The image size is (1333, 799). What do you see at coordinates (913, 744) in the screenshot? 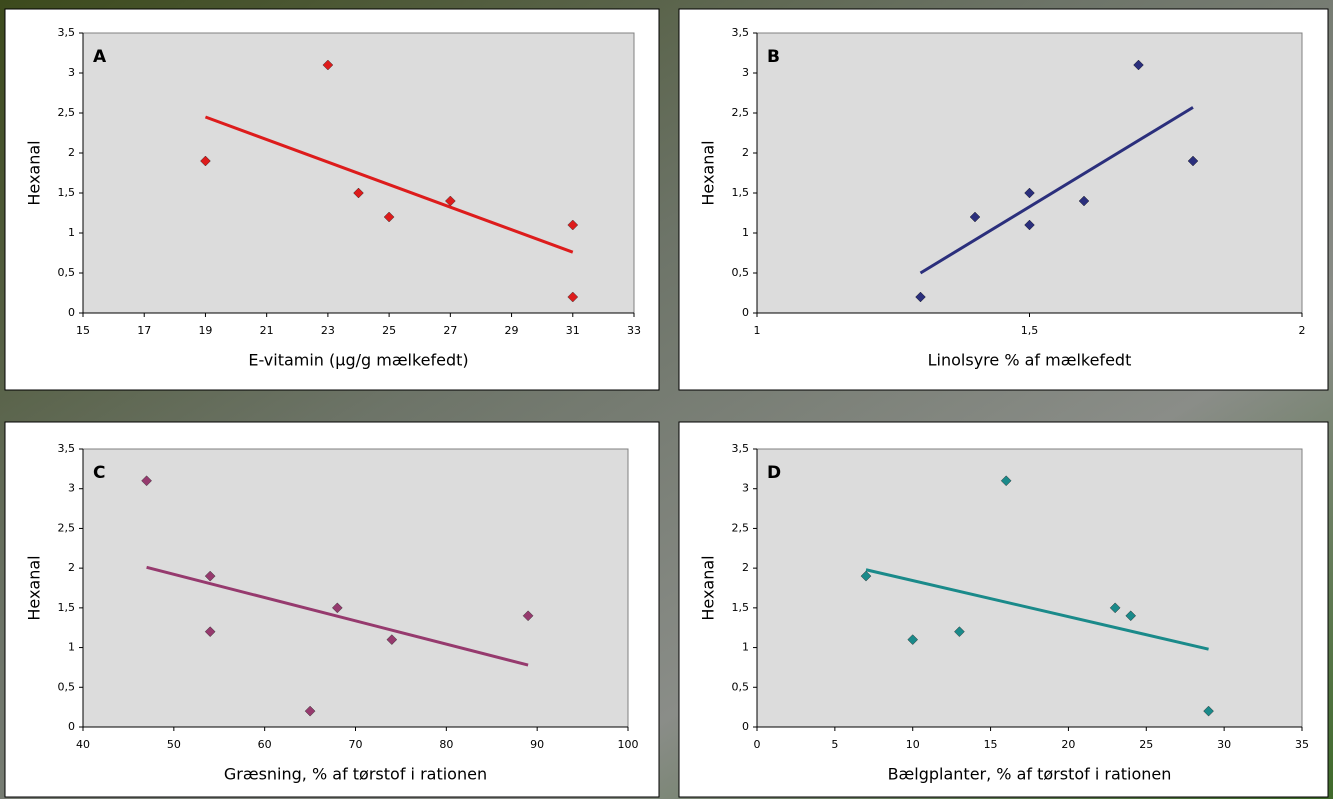
I see `x-tick-label: 10` at bounding box center [913, 744].